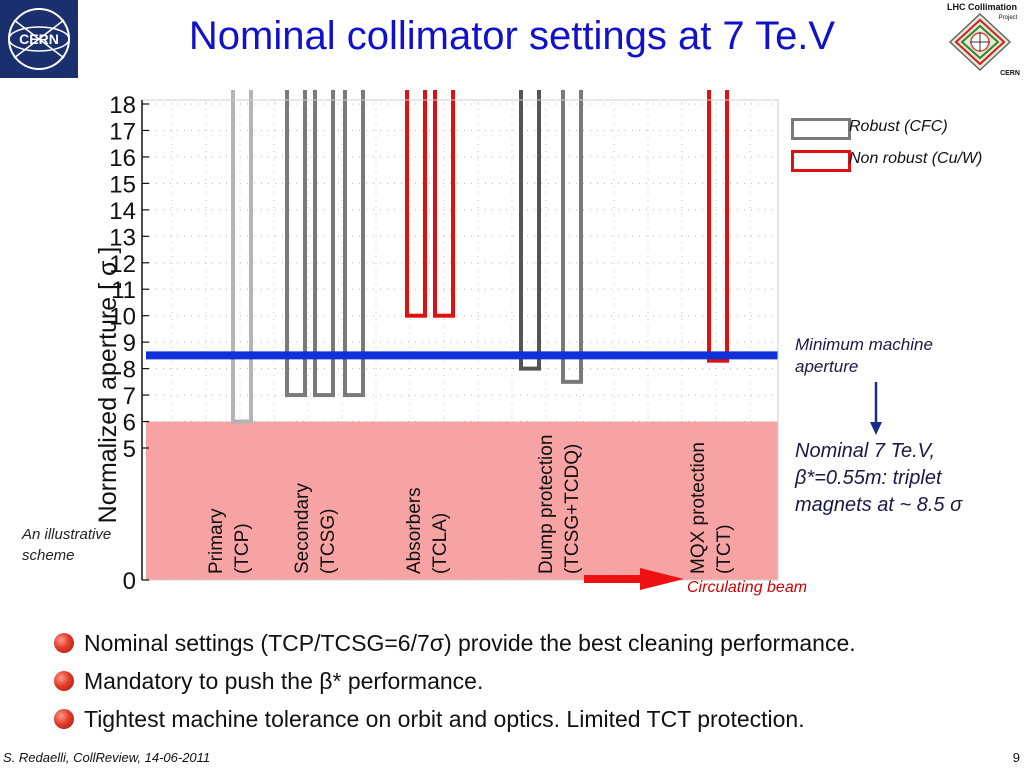 The width and height of the screenshot is (1024, 768). Describe the element at coordinates (229, 541) in the screenshot. I see `group-label: Primary (TCP)` at that location.